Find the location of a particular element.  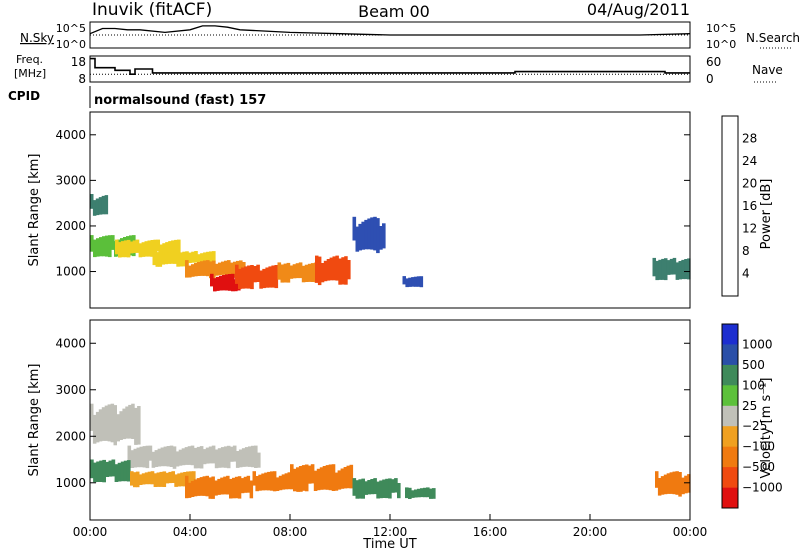

time-tick-label: 20:00 is located at coordinates (590, 532).